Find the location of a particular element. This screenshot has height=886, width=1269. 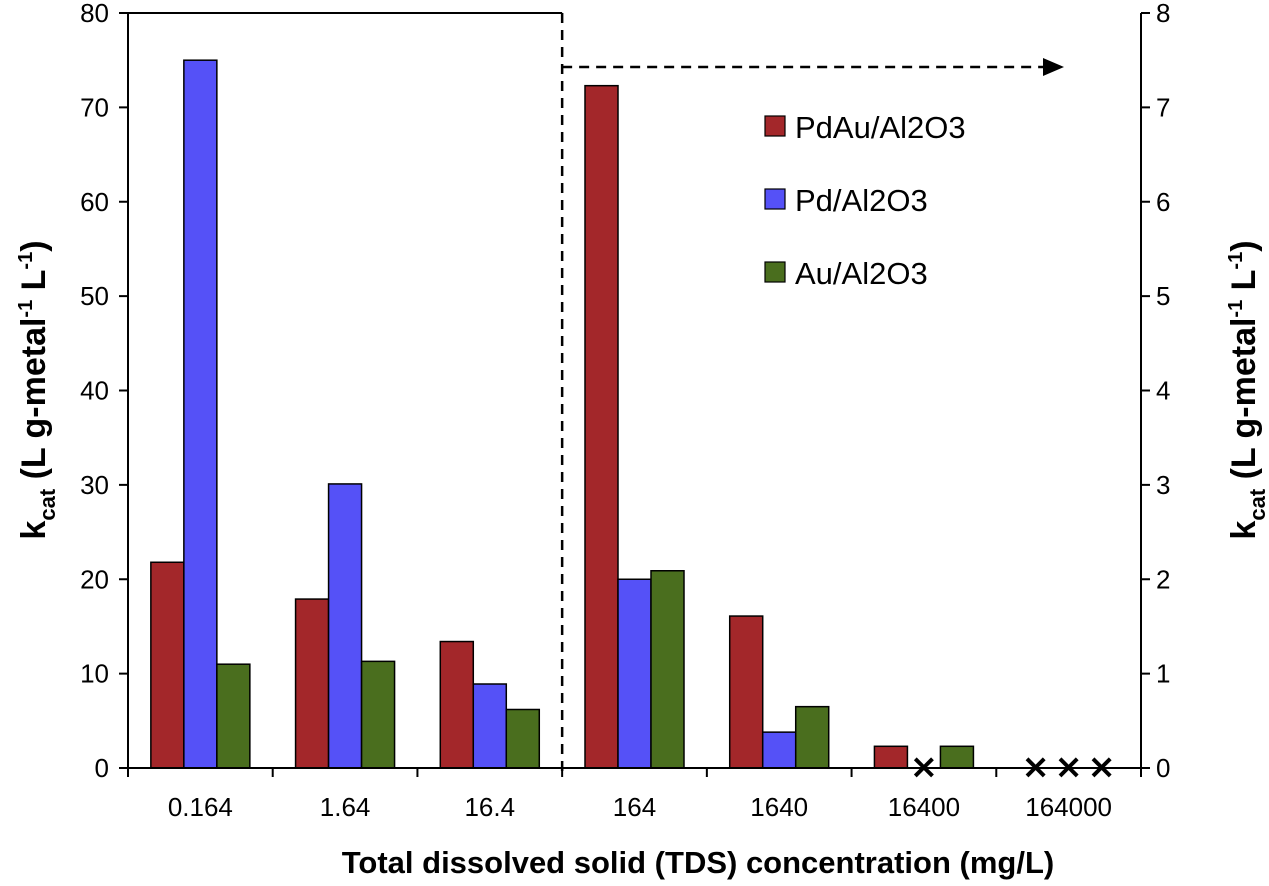

y-tick-label-left: 50 is located at coordinates (94, 296).